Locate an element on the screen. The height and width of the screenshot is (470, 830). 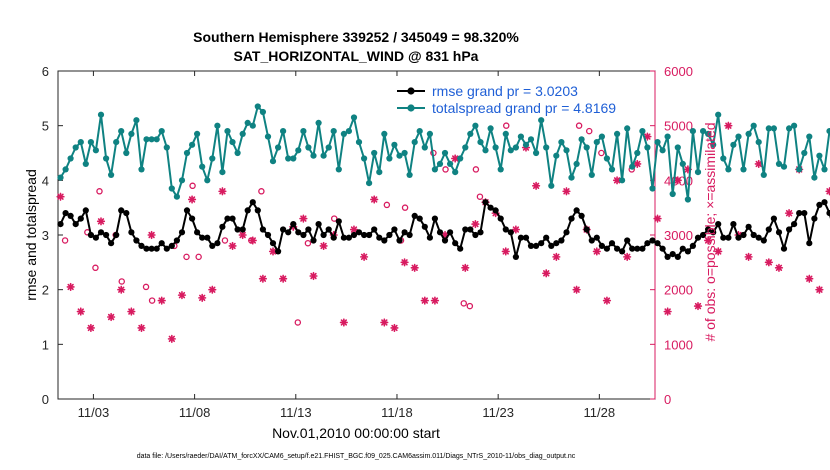
y-left-tick-label: 1 is located at coordinates (45, 344).